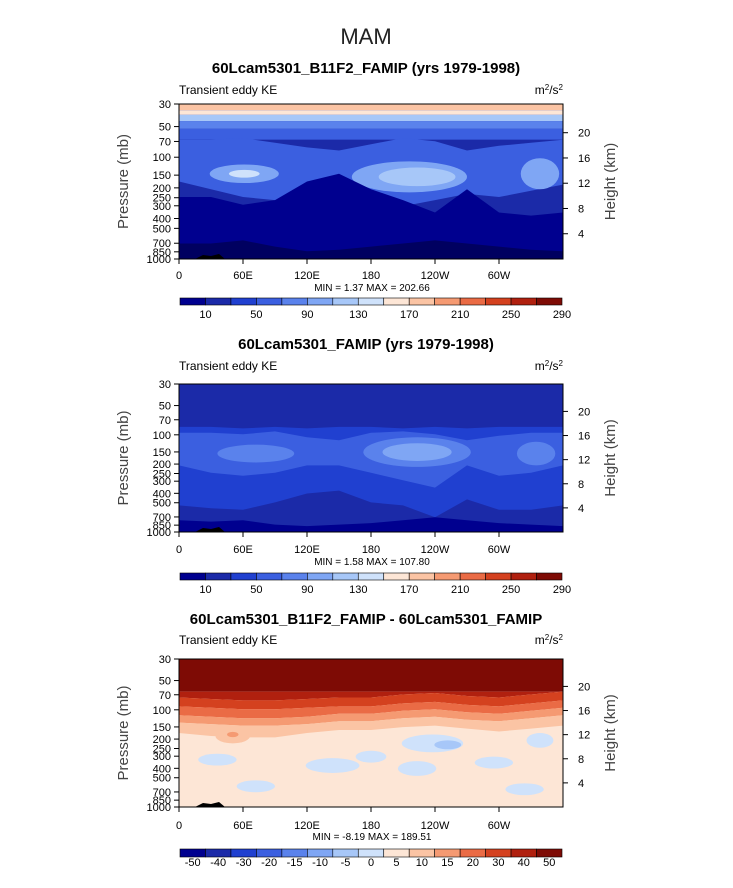 This screenshot has height=888, width=733. What do you see at coordinates (365, 36) in the screenshot?
I see `figure-title: MAM` at bounding box center [365, 36].